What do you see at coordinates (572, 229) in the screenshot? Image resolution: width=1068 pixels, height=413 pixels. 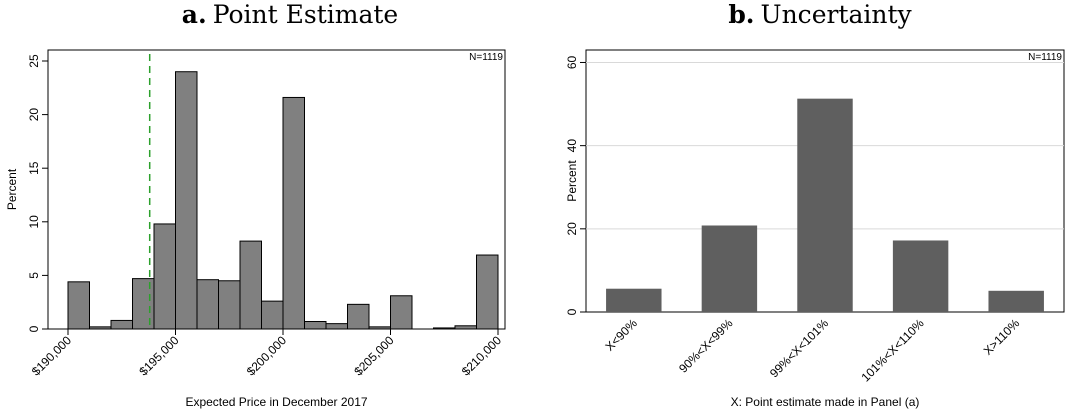 I see `panel-b-ytick-label-1: 20` at bounding box center [572, 229].